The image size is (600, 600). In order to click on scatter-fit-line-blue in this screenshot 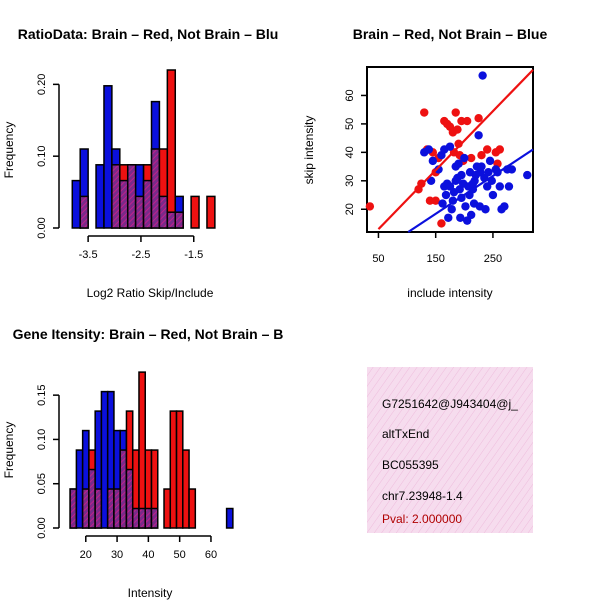, I will do `click(470, 190)`.